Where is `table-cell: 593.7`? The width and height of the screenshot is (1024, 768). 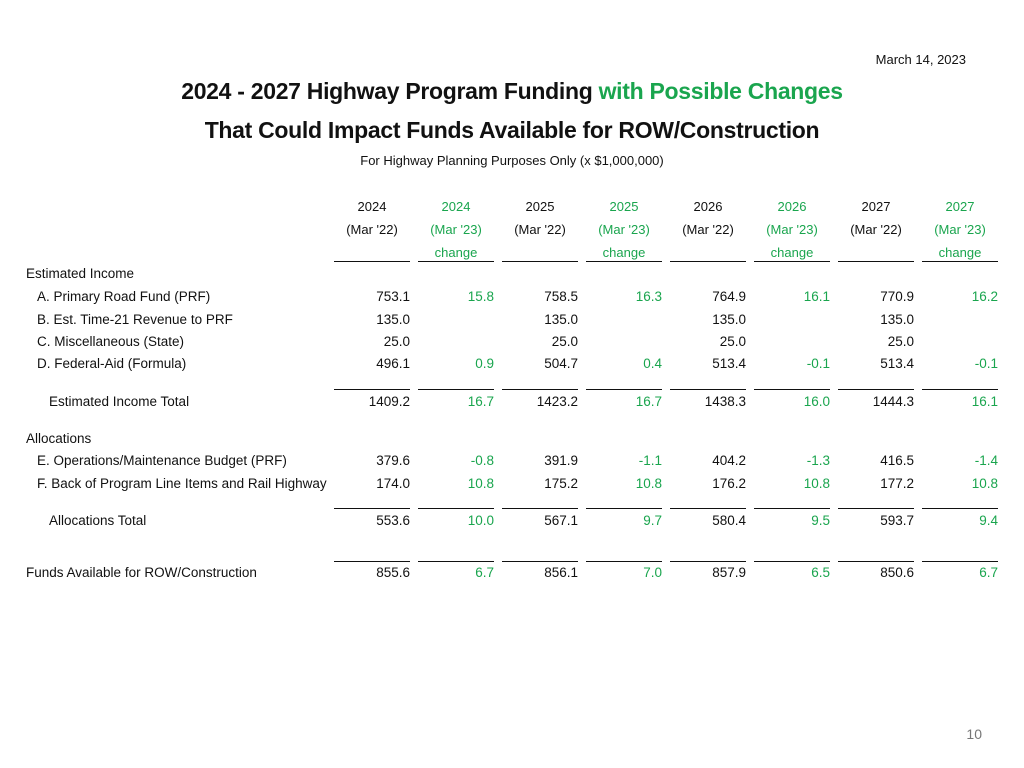 table-cell: 593.7 is located at coordinates (897, 520).